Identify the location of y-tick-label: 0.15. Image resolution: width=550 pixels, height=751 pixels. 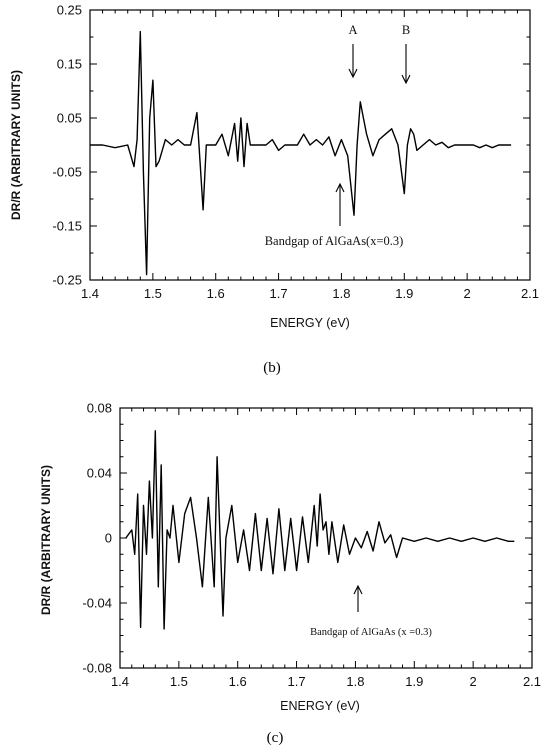
(69, 64).